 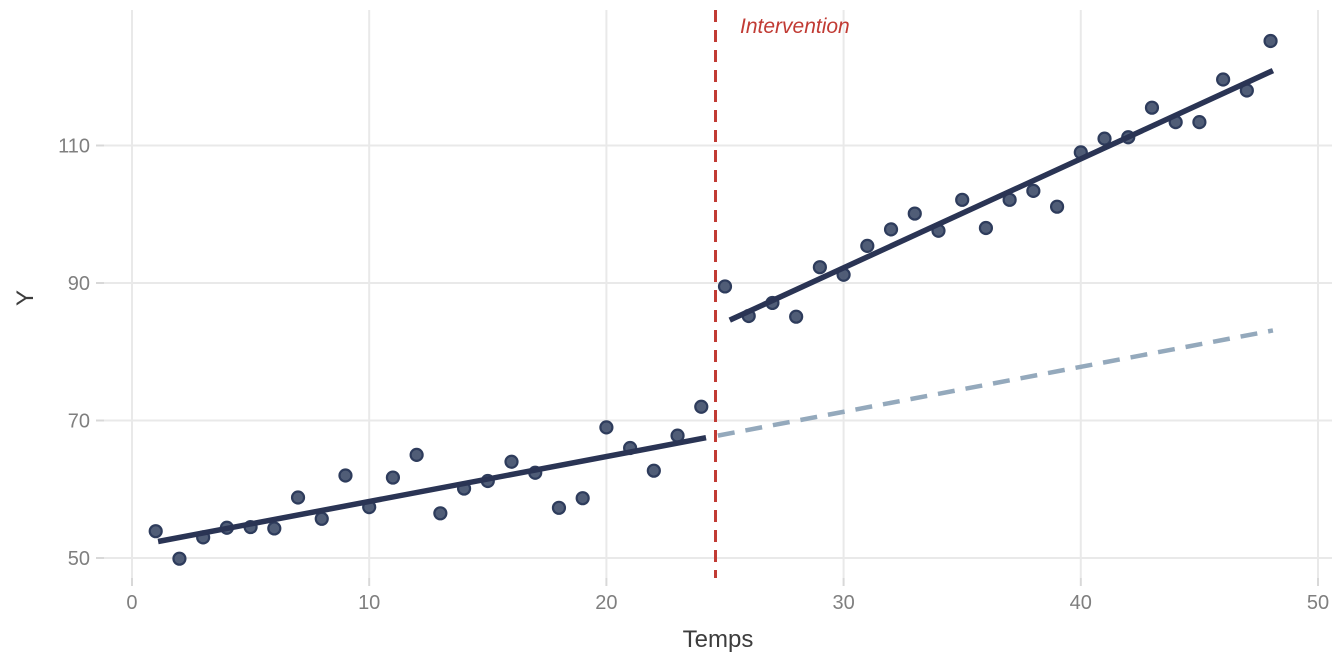 What do you see at coordinates (74, 147) in the screenshot?
I see `y-tick-label: 110` at bounding box center [74, 147].